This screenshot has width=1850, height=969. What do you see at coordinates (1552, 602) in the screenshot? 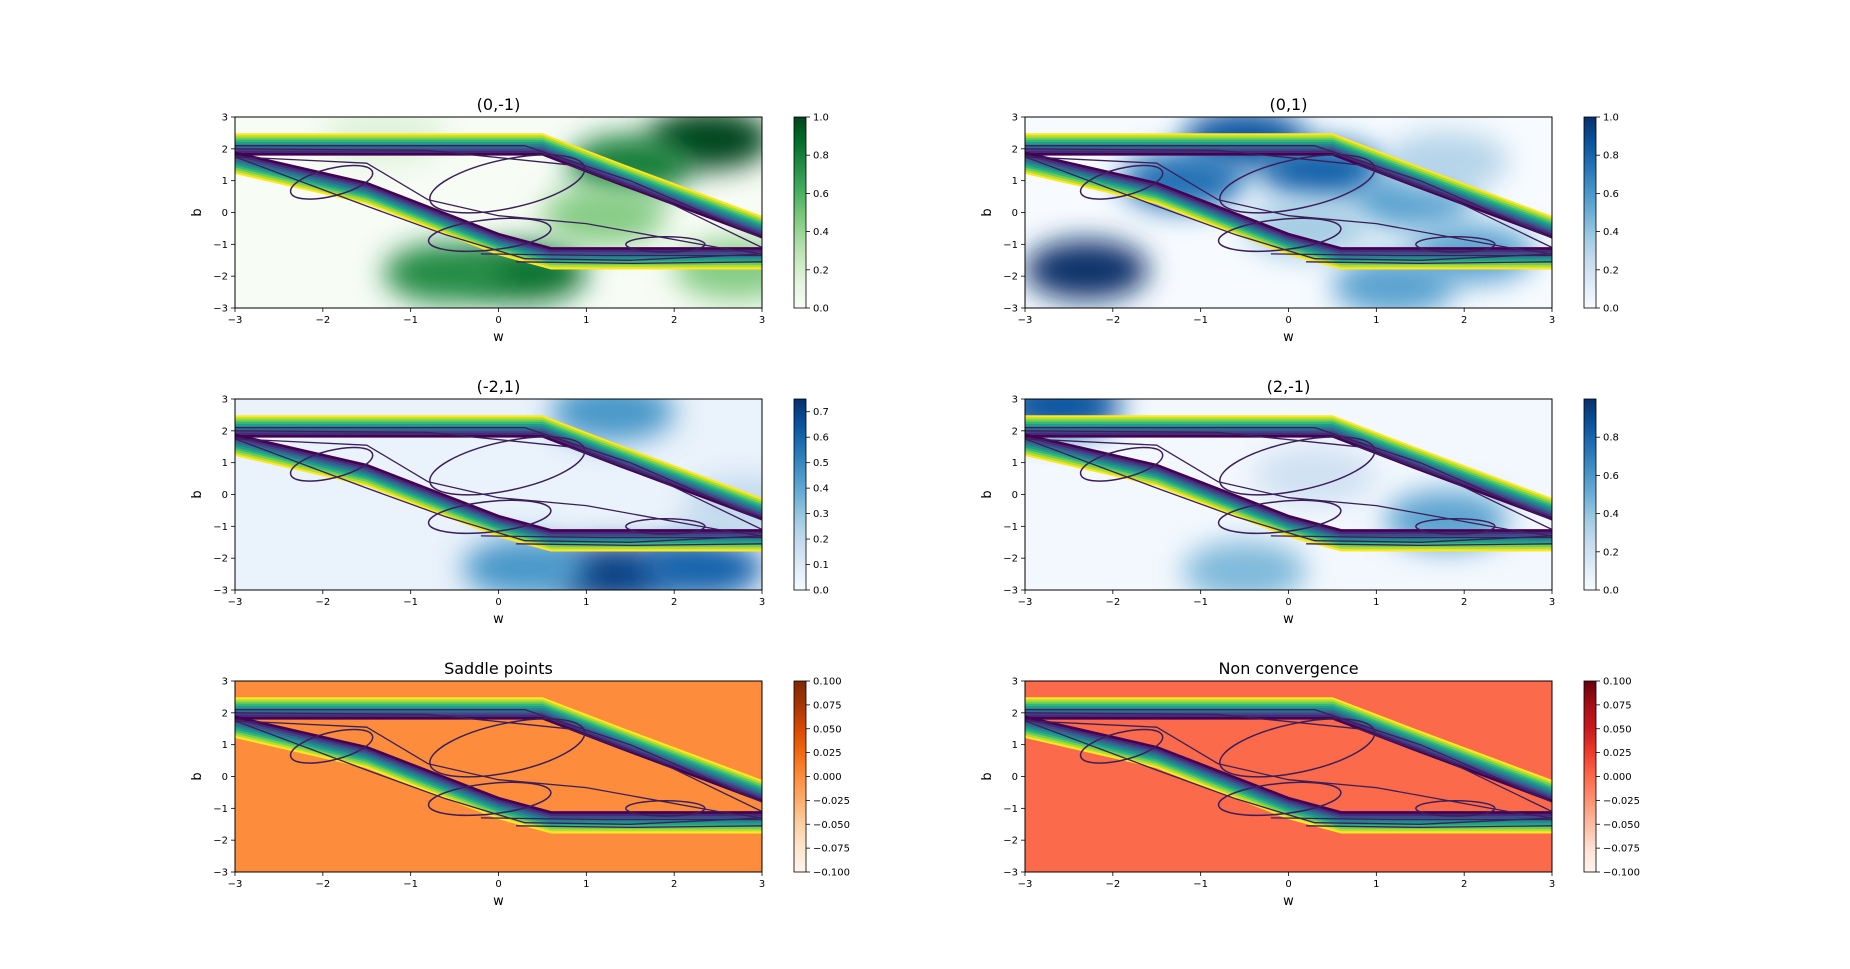
I see `x-tick-label: 3` at bounding box center [1552, 602].